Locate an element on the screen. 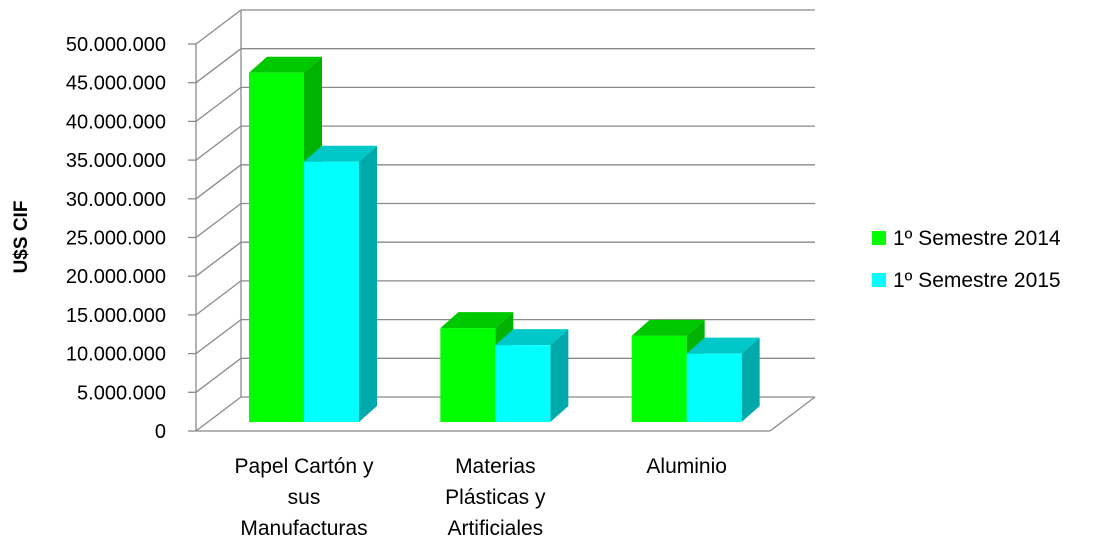 This screenshot has height=537, width=1111. legend: 1º Semestre 2014 1º Semestre 2015 is located at coordinates (966, 259).